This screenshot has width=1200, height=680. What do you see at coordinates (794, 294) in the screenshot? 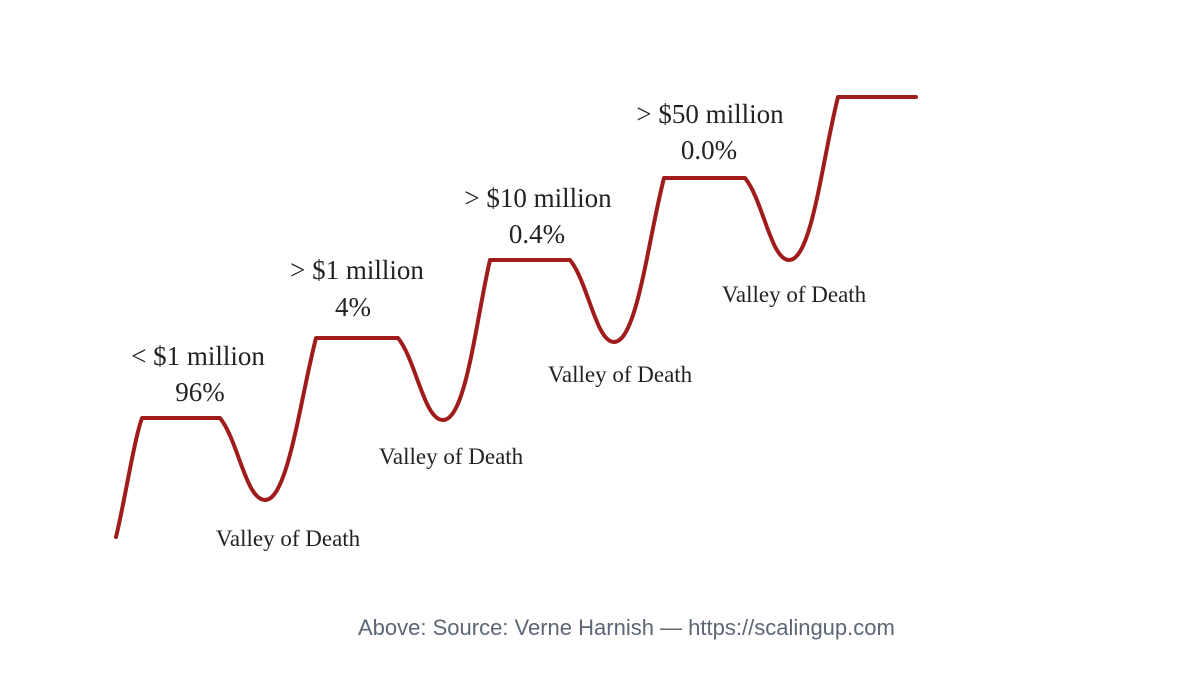
I see `valley-label-4: Valley of Death` at bounding box center [794, 294].